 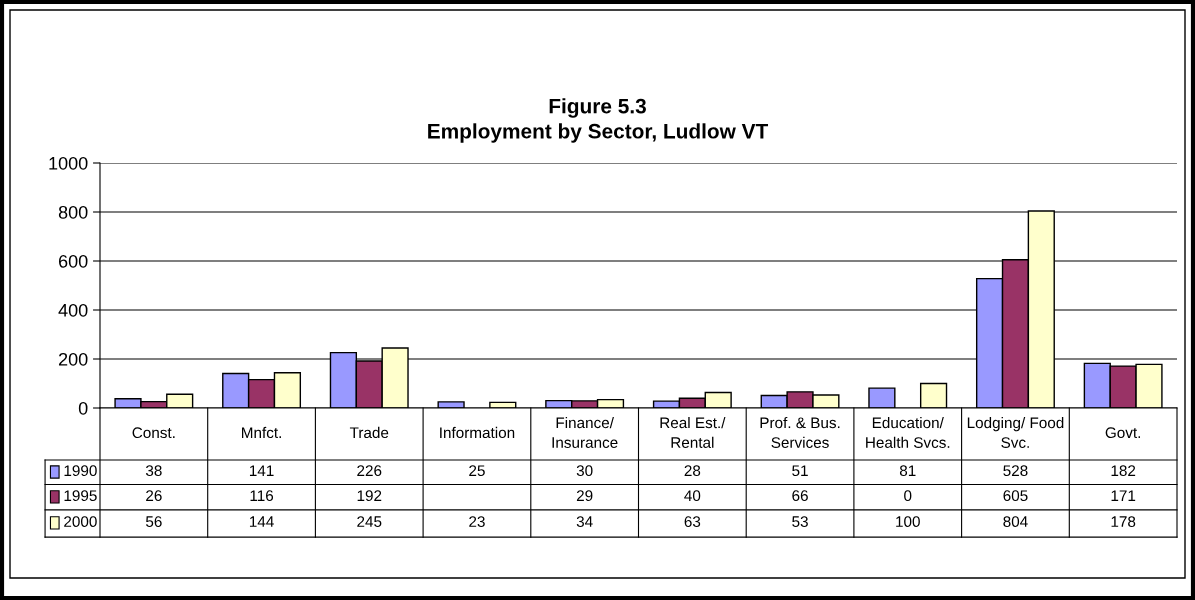 I want to click on x-tick-label: Prof. & Bus. Services, so click(x=800, y=432).